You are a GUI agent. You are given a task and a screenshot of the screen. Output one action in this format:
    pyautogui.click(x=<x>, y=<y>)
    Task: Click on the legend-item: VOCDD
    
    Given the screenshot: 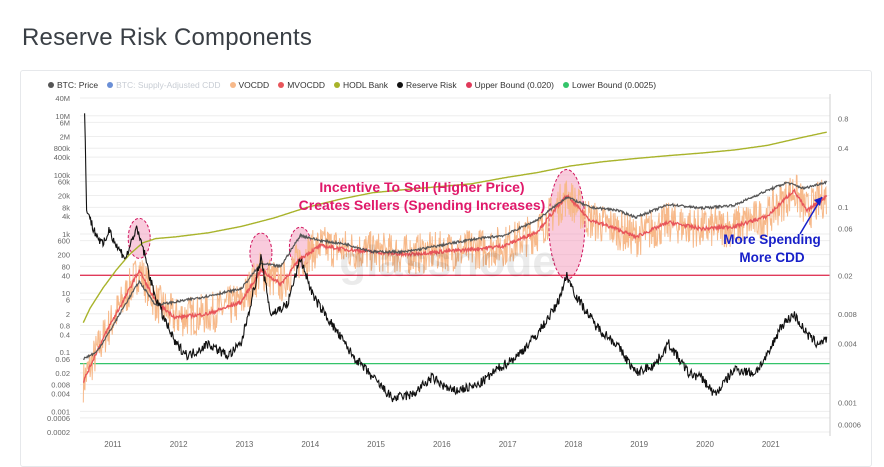 What is the action you would take?
    pyautogui.click(x=249, y=85)
    